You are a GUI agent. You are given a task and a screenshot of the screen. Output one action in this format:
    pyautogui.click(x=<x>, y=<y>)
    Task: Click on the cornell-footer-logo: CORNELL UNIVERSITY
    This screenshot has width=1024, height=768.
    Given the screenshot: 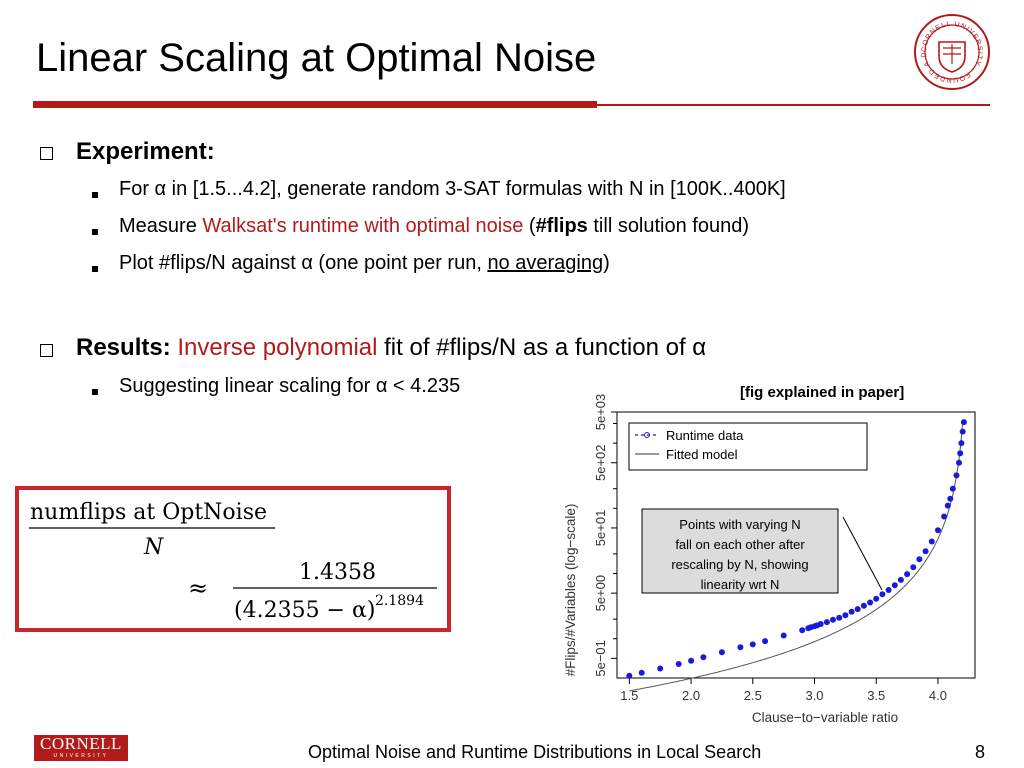 What is the action you would take?
    pyautogui.click(x=81, y=748)
    